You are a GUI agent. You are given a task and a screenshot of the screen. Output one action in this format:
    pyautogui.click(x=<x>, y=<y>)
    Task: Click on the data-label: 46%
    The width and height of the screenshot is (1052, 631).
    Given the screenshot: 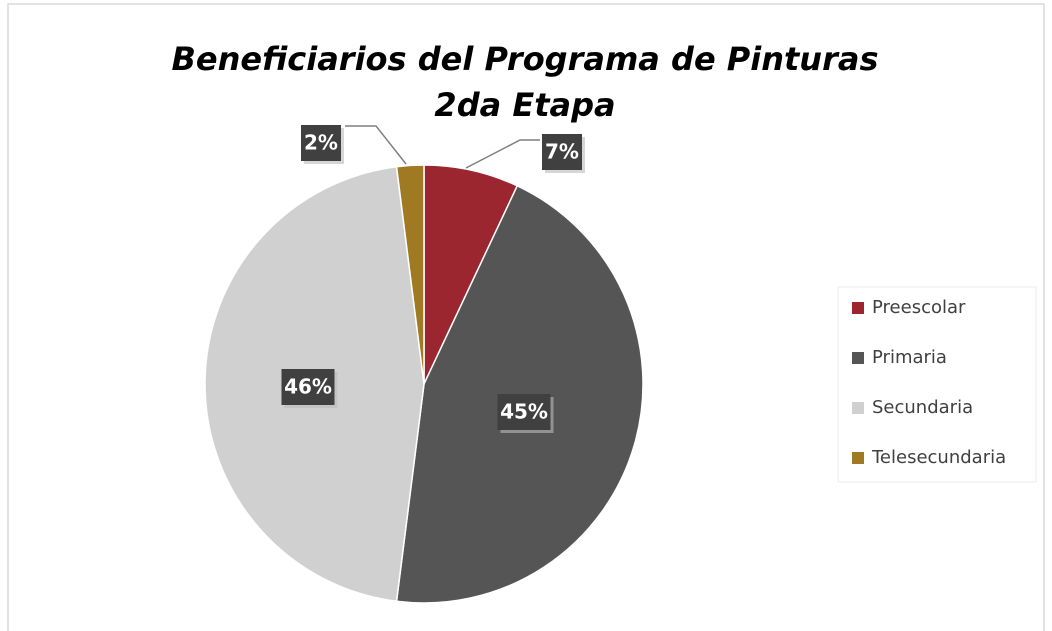 What is the action you would take?
    pyautogui.click(x=308, y=387)
    